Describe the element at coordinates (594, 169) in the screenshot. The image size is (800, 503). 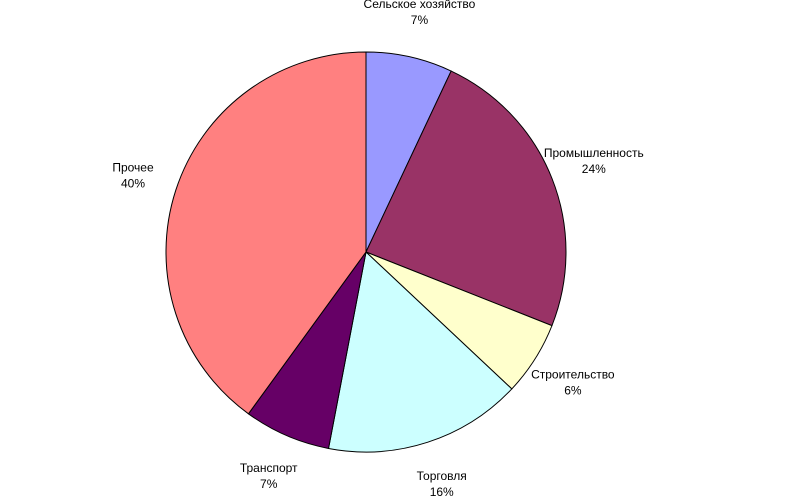
I see `slice-value-label: 24%` at that location.